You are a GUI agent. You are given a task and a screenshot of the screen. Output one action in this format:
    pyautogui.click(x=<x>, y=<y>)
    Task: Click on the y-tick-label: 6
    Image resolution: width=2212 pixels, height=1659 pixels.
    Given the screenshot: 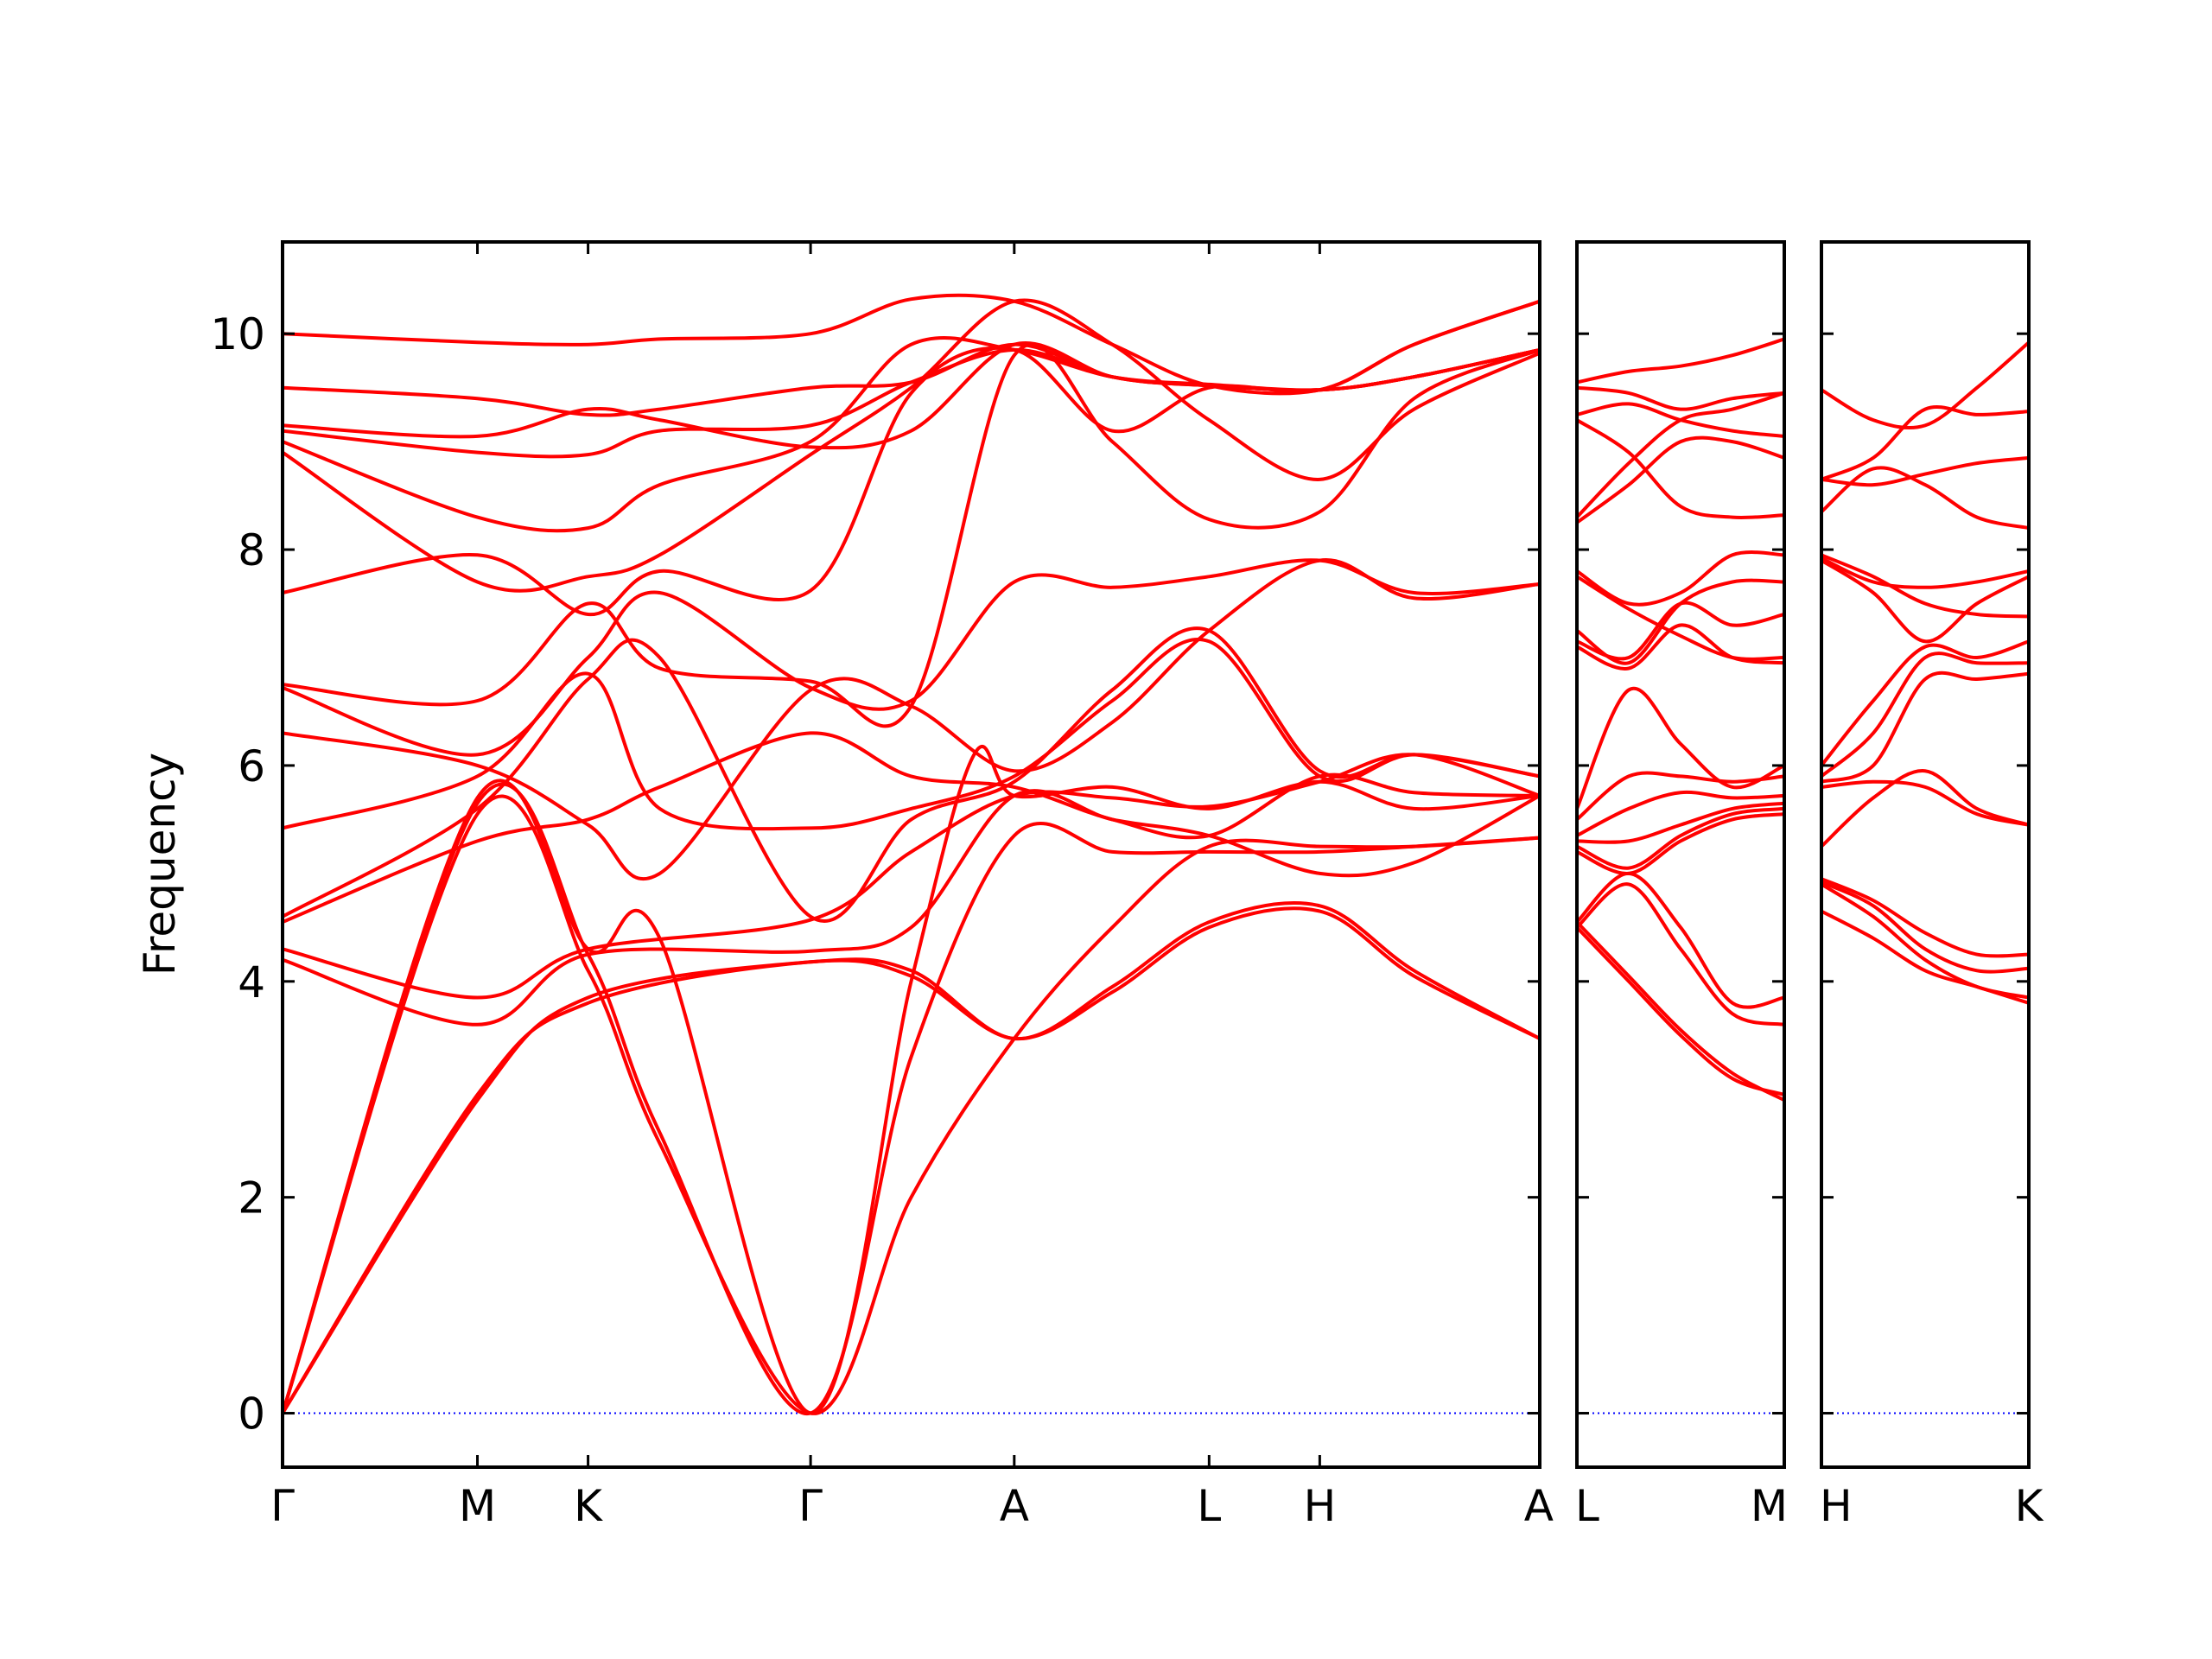 What is the action you would take?
    pyautogui.click(x=251, y=766)
    